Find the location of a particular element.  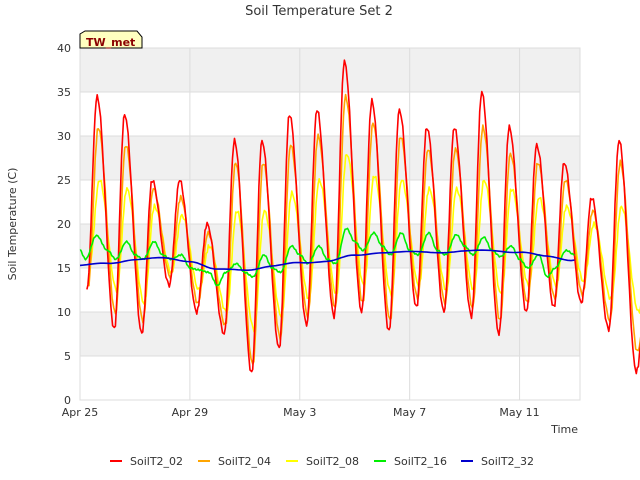

y-tick-label: 30 is located at coordinates (64, 136).